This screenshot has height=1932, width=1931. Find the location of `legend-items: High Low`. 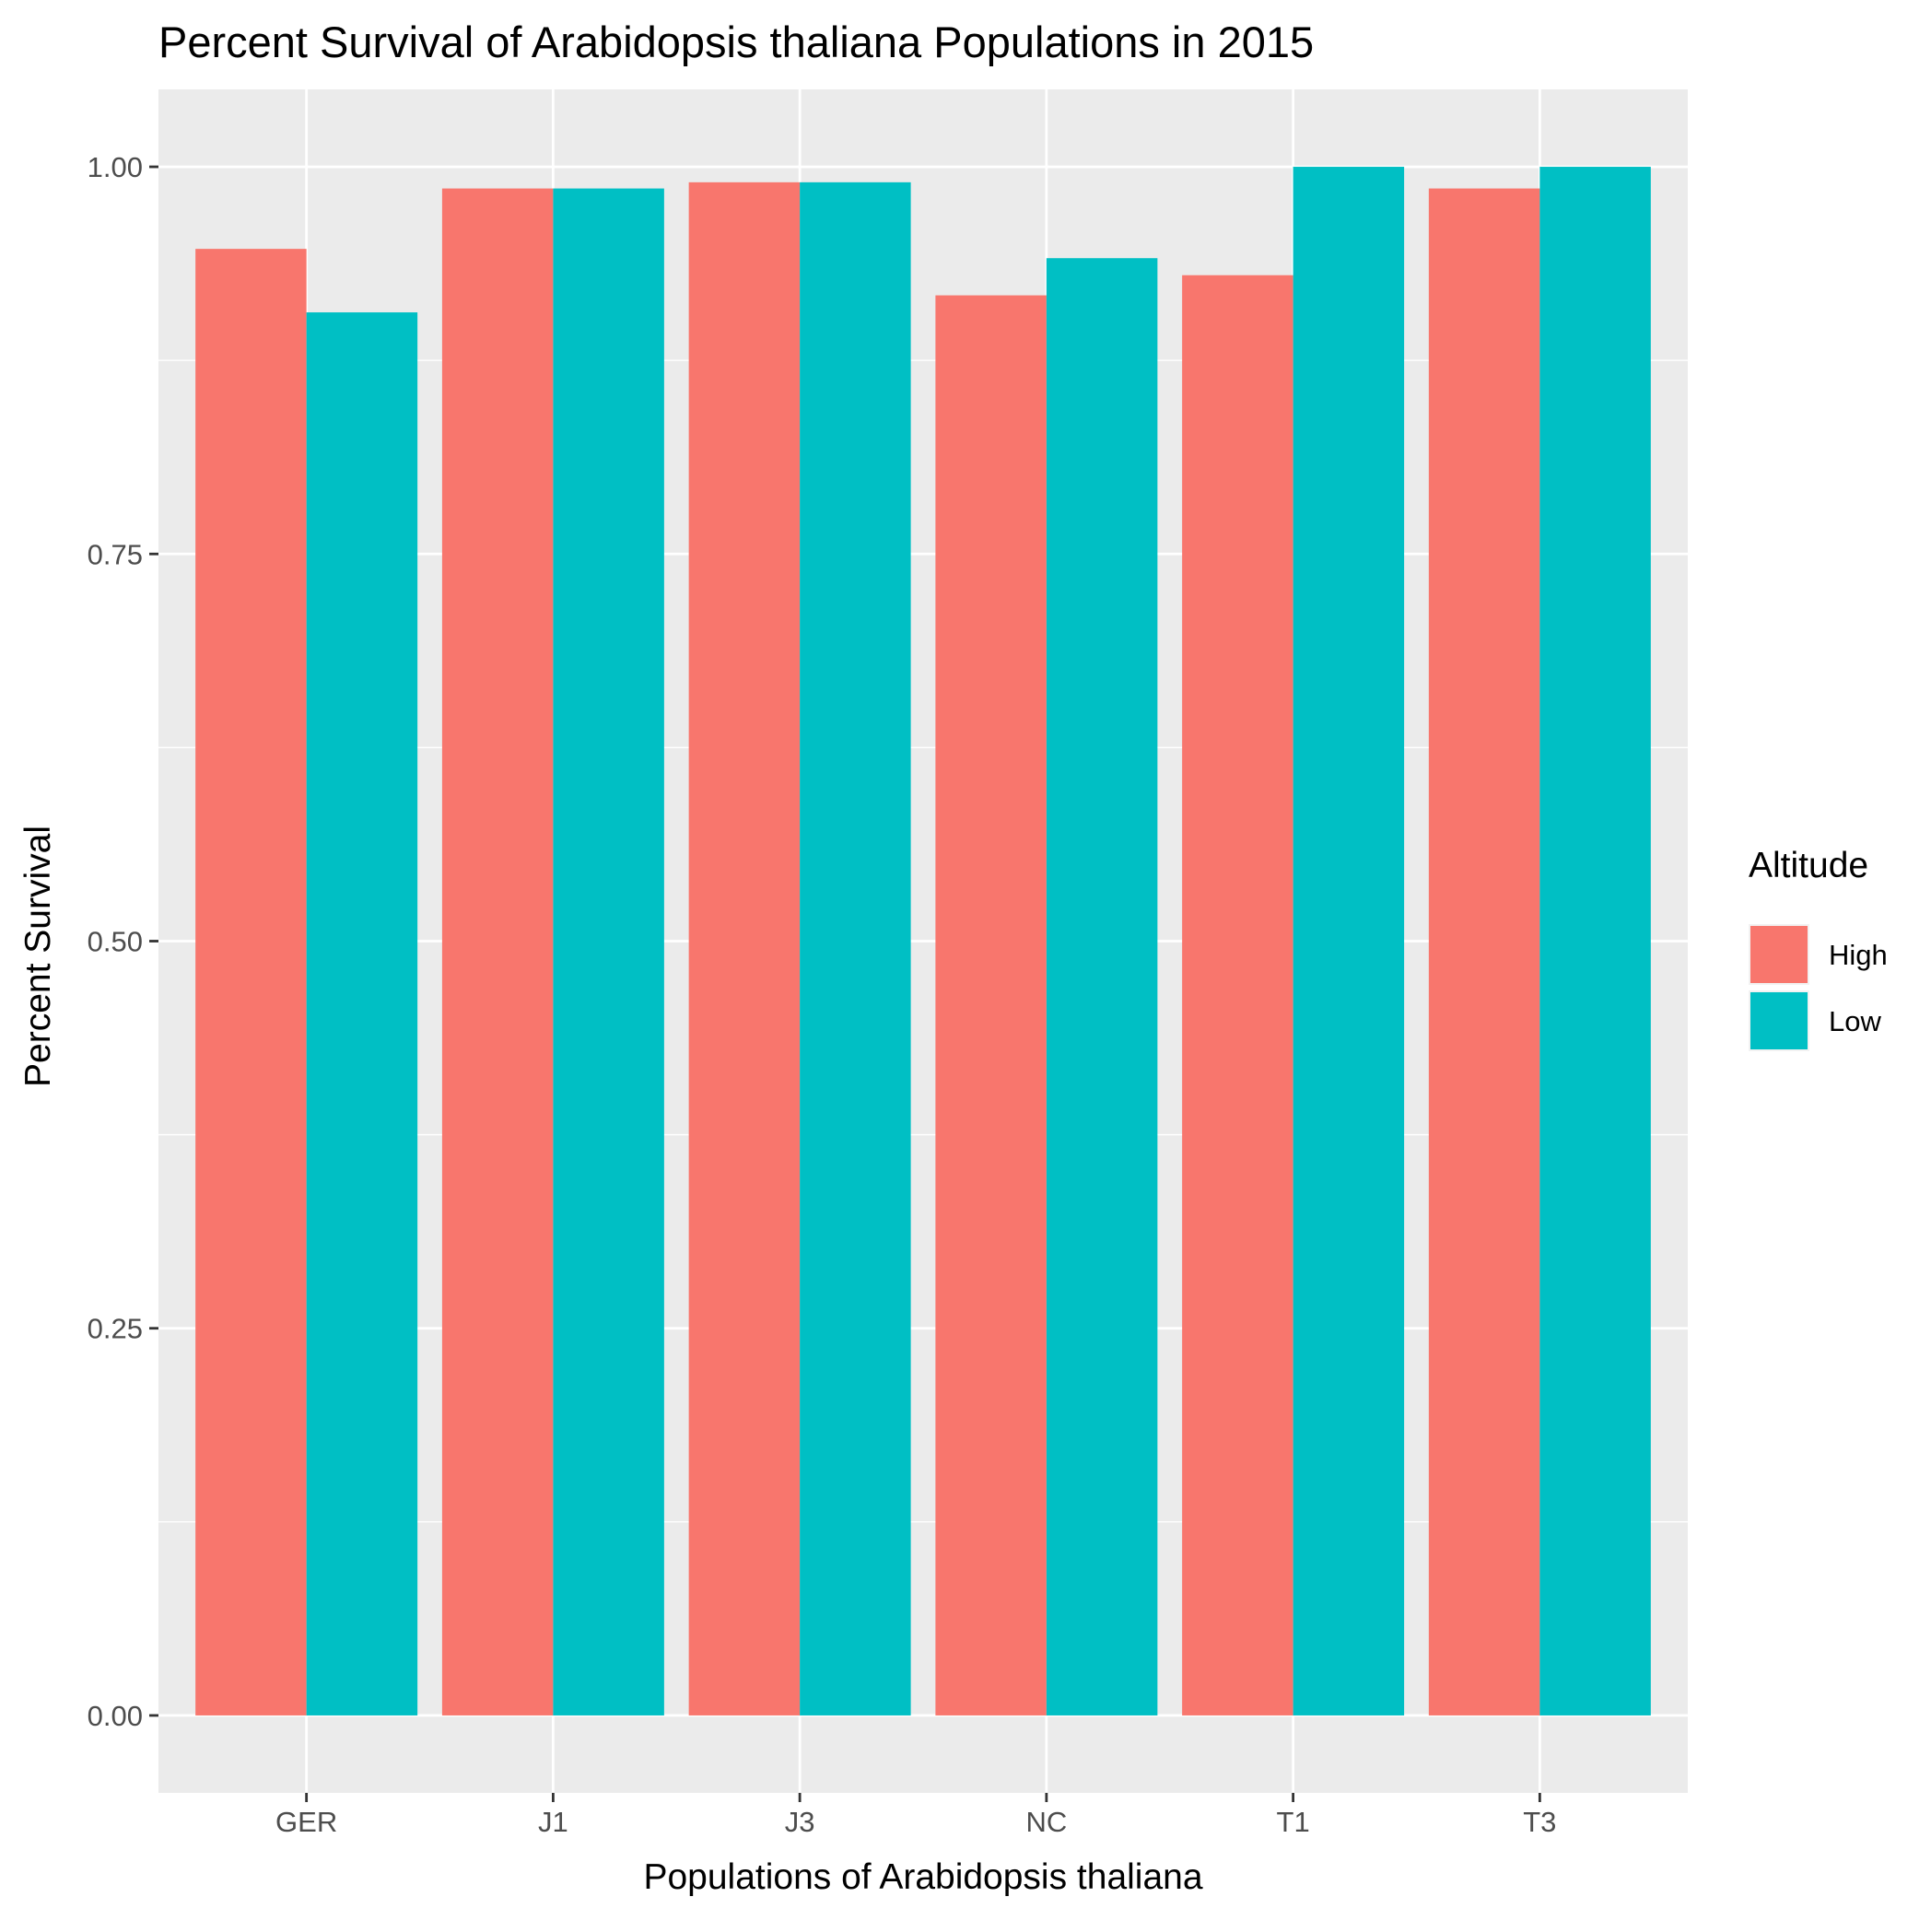

legend-items: High Low is located at coordinates (1818, 987).